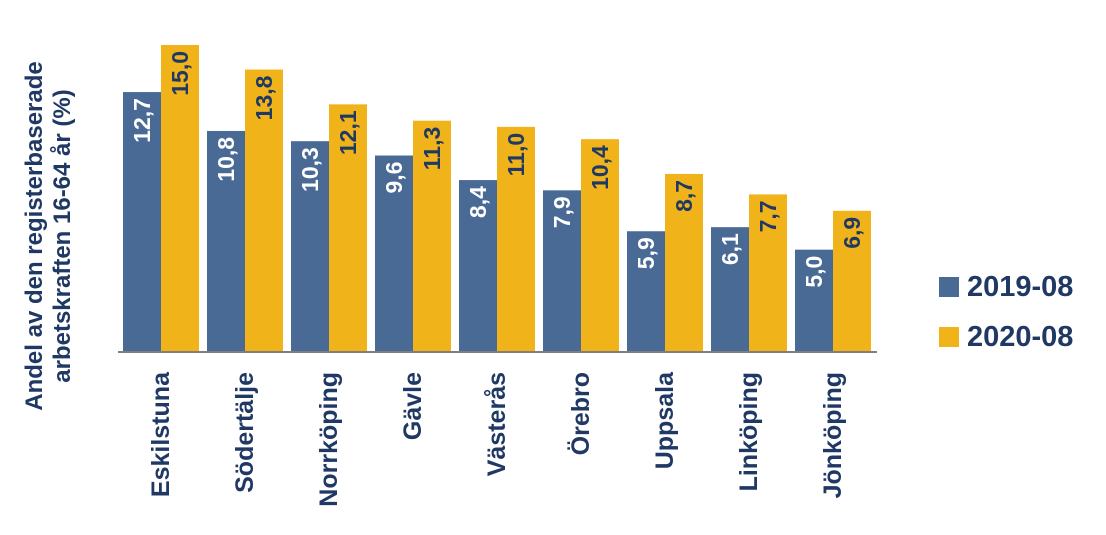 This screenshot has width=1106, height=535. What do you see at coordinates (1006, 312) in the screenshot?
I see `legend: 2019-08 2020-08` at bounding box center [1006, 312].